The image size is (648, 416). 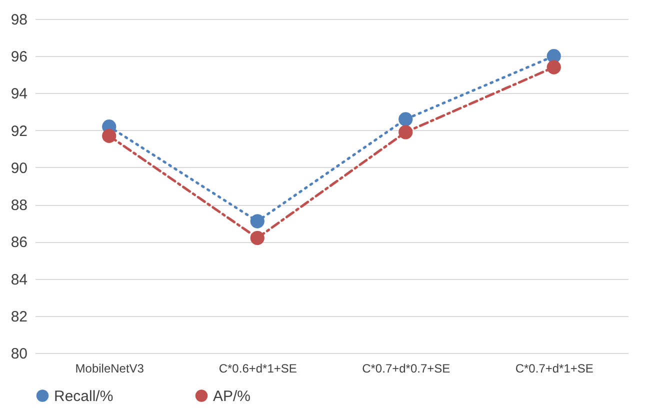 I want to click on y-tick-label: 96, so click(x=19, y=57).